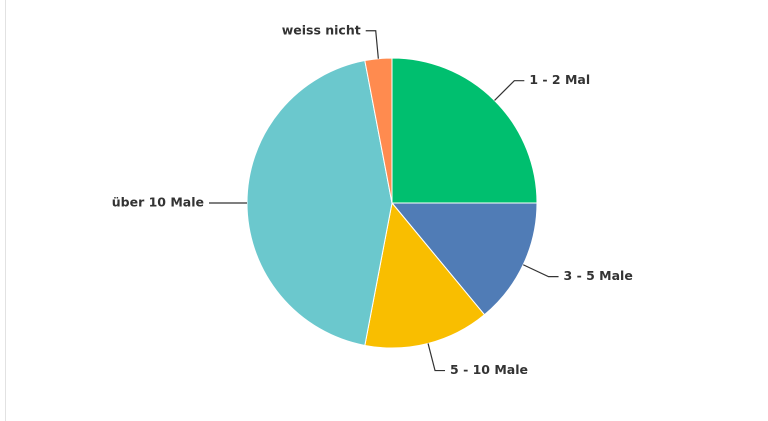  What do you see at coordinates (321, 29) in the screenshot?
I see `slice-label: weiss nicht` at bounding box center [321, 29].